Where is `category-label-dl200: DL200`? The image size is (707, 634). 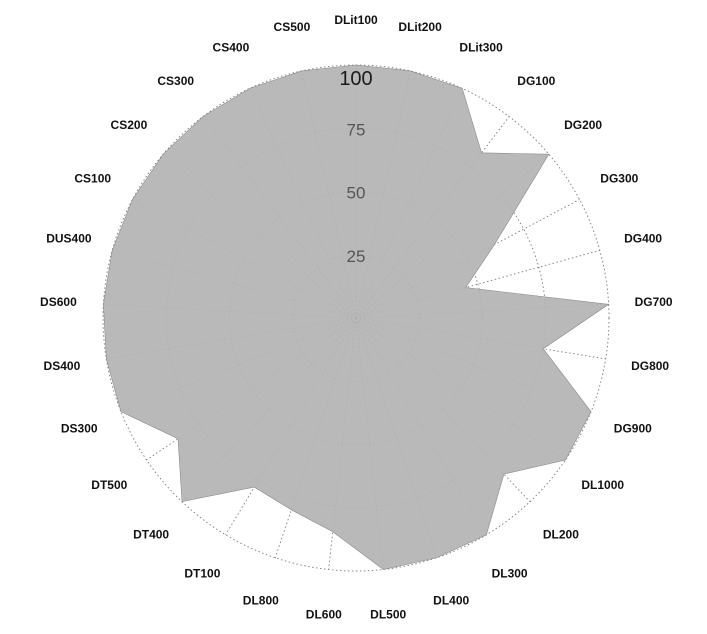 category-label-dl200: DL200 is located at coordinates (561, 534).